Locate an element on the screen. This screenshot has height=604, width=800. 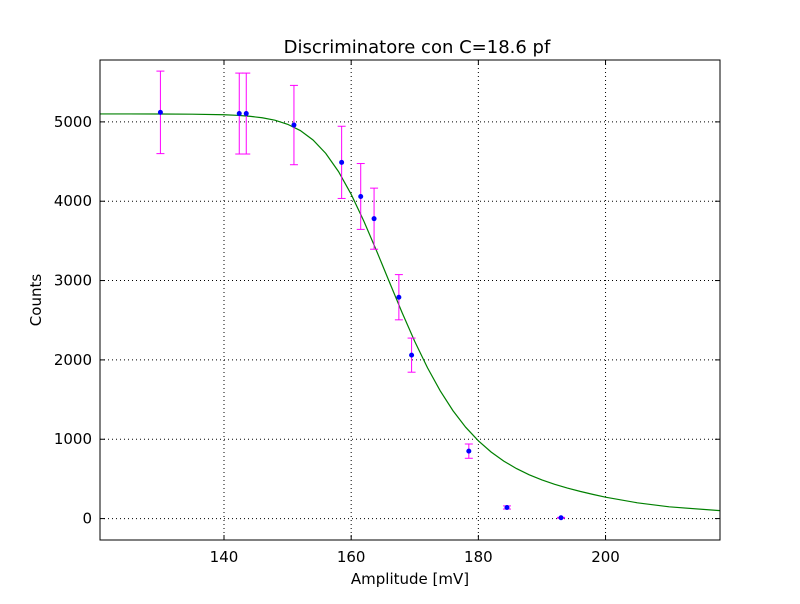
x-tick-label: 140 is located at coordinates (224, 557).